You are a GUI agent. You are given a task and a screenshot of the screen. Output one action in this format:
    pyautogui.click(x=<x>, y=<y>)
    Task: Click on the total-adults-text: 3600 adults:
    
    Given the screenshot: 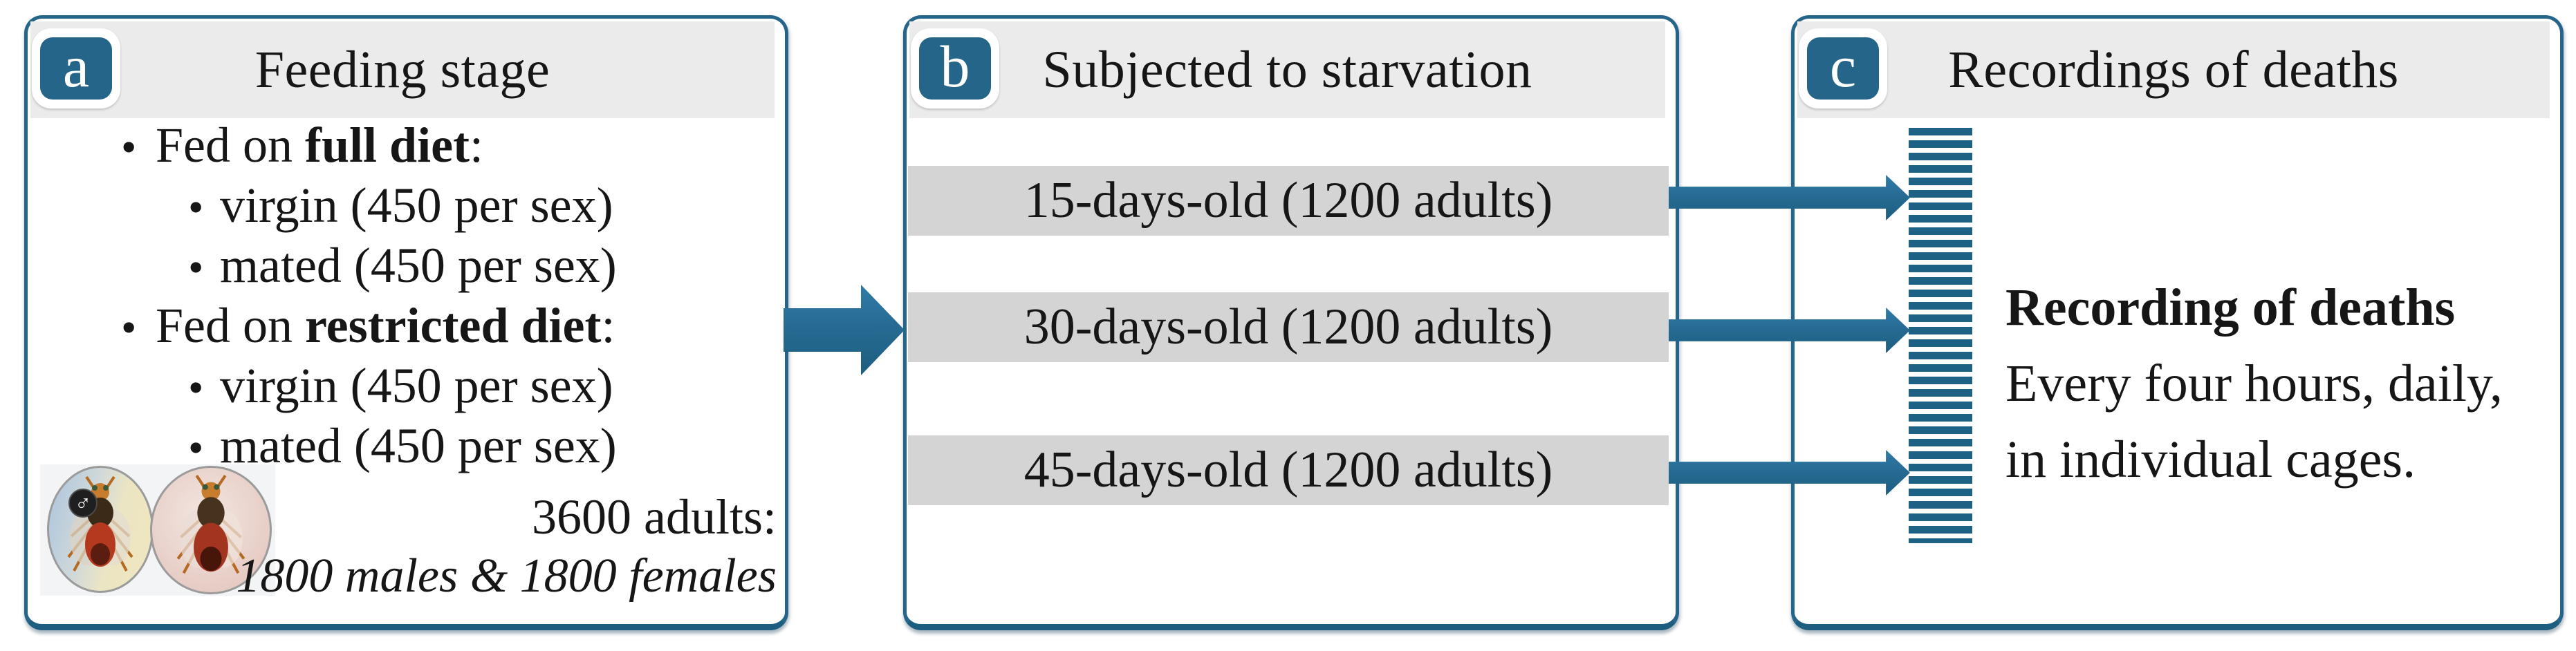 What is the action you would take?
    pyautogui.click(x=654, y=517)
    